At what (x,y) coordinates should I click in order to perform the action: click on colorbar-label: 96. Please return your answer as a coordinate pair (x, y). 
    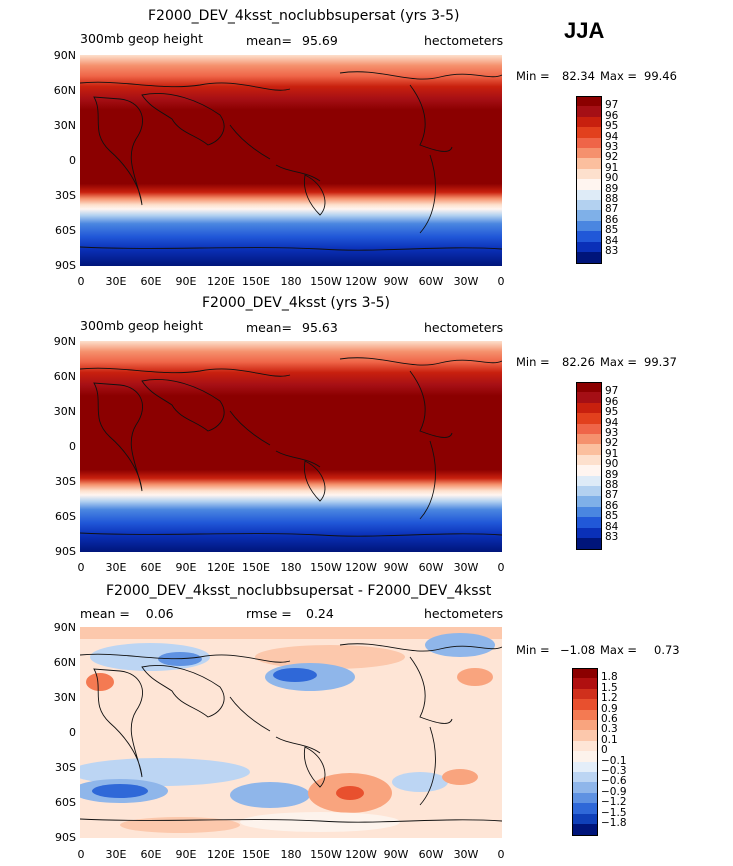
    Looking at the image, I should click on (612, 115).